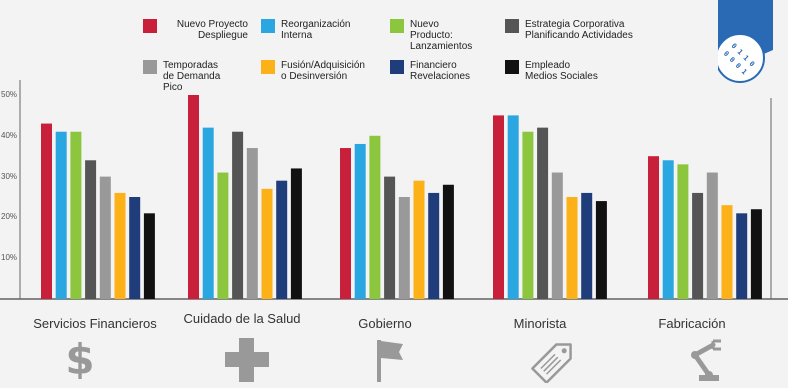  What do you see at coordinates (744, 41) in the screenshot?
I see `binary-badge: 0 1 1 0 0 0 0 1` at bounding box center [744, 41].